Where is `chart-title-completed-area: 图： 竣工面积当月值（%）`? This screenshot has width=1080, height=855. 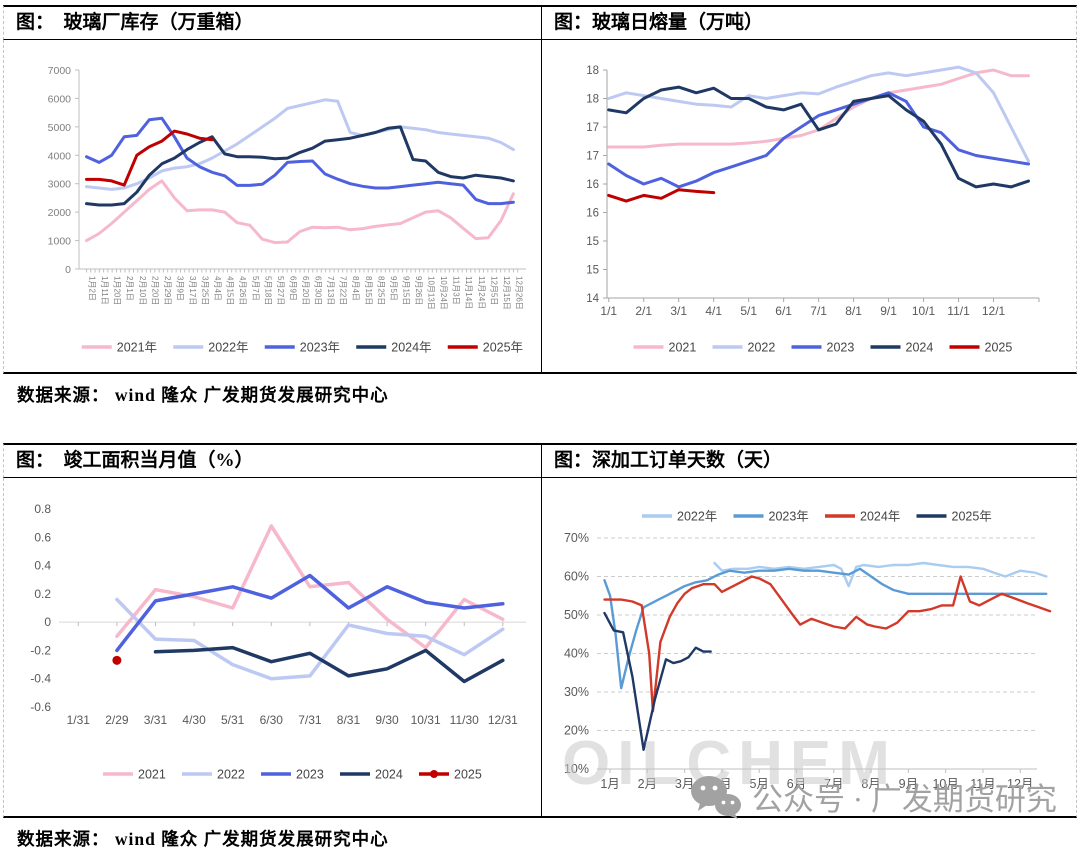 chart-title-completed-area: 图： 竣工面积当月值（%） is located at coordinates (273, 461).